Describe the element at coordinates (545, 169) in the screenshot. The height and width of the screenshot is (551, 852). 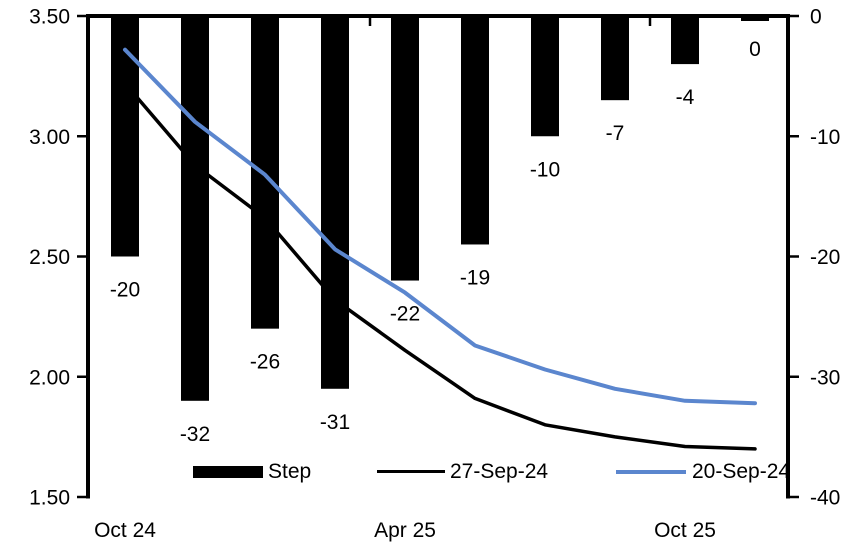
I see `bar-data-label: -10` at that location.